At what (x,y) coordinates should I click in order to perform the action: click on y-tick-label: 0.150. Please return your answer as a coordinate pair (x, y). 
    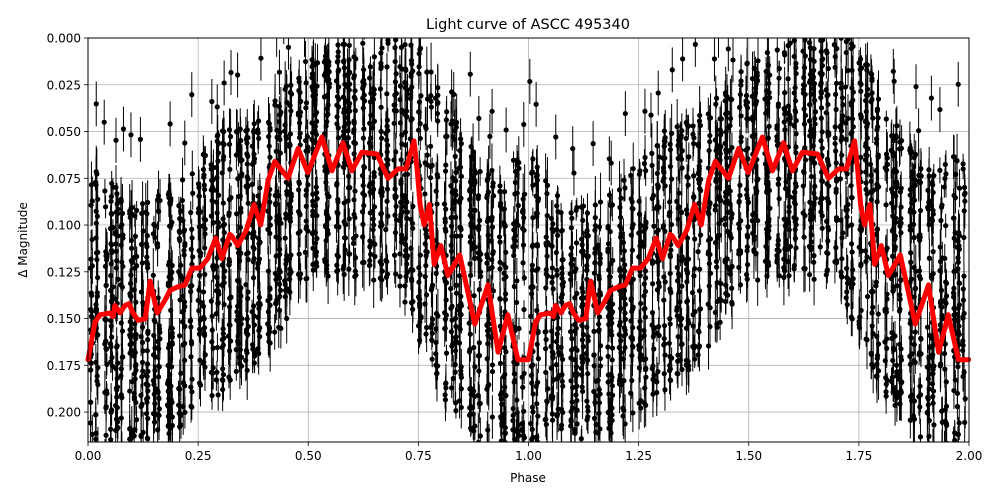
    Looking at the image, I should click on (64, 319).